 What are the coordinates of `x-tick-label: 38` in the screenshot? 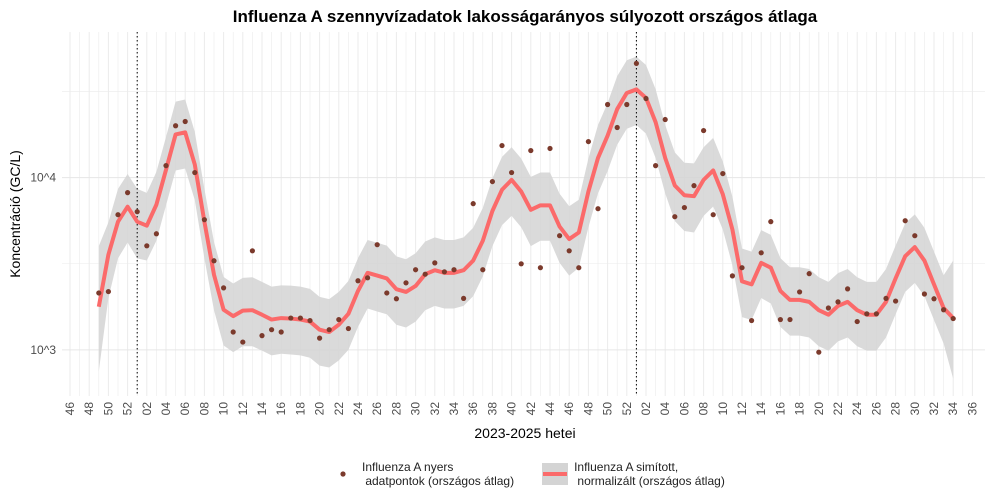 It's located at (492, 409).